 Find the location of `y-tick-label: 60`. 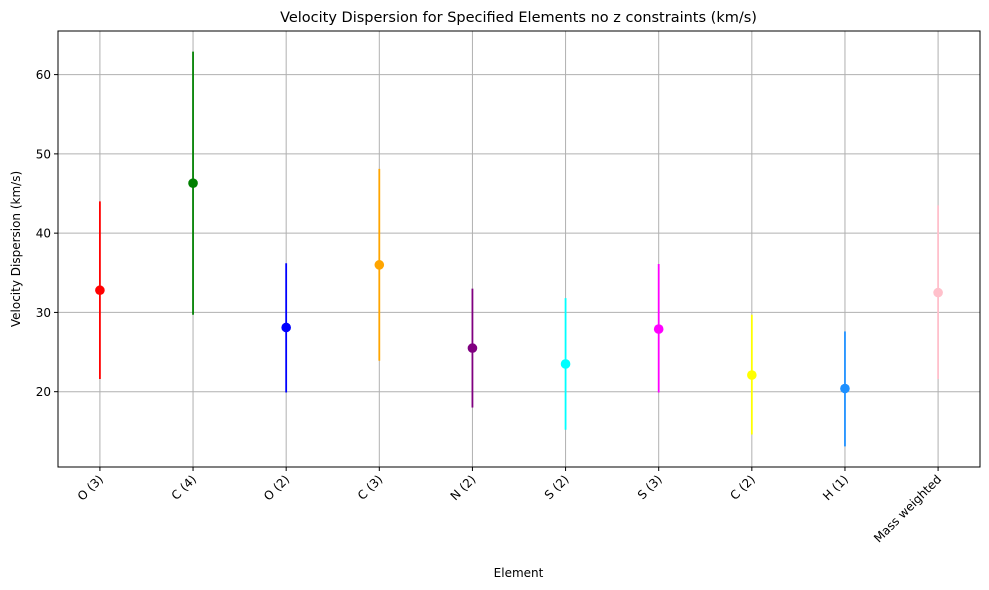

y-tick-label: 60 is located at coordinates (43, 75).